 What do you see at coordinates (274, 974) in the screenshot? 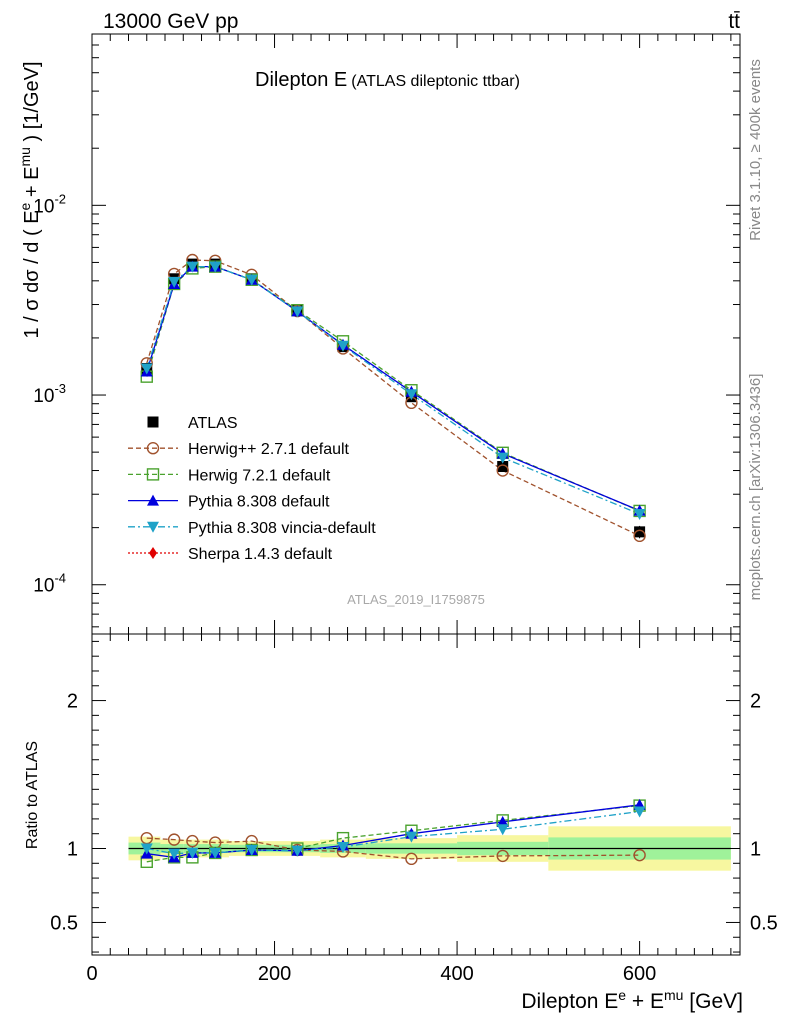
I see `x-tick-label: 200` at bounding box center [274, 974].